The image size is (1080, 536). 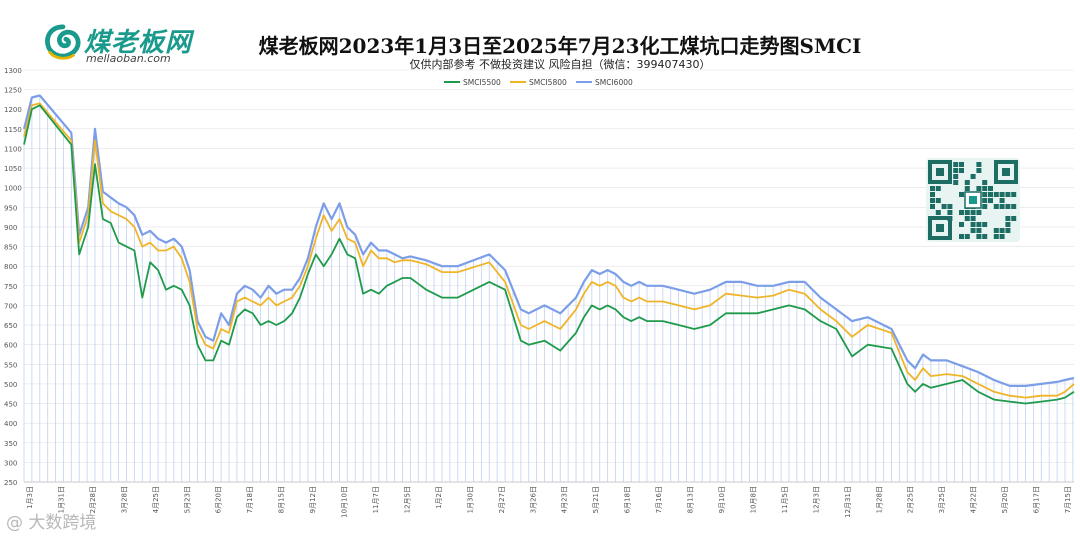 What do you see at coordinates (61, 499) in the screenshot?
I see `x-tick-label: 1月31日` at bounding box center [61, 499].